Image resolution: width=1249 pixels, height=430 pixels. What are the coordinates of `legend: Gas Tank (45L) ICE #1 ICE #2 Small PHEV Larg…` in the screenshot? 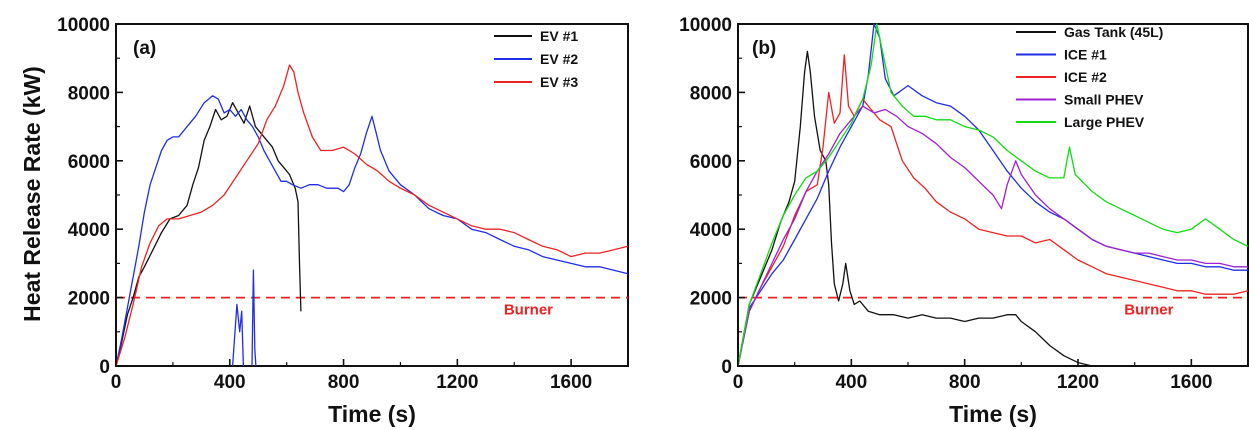 It's located at (1089, 77).